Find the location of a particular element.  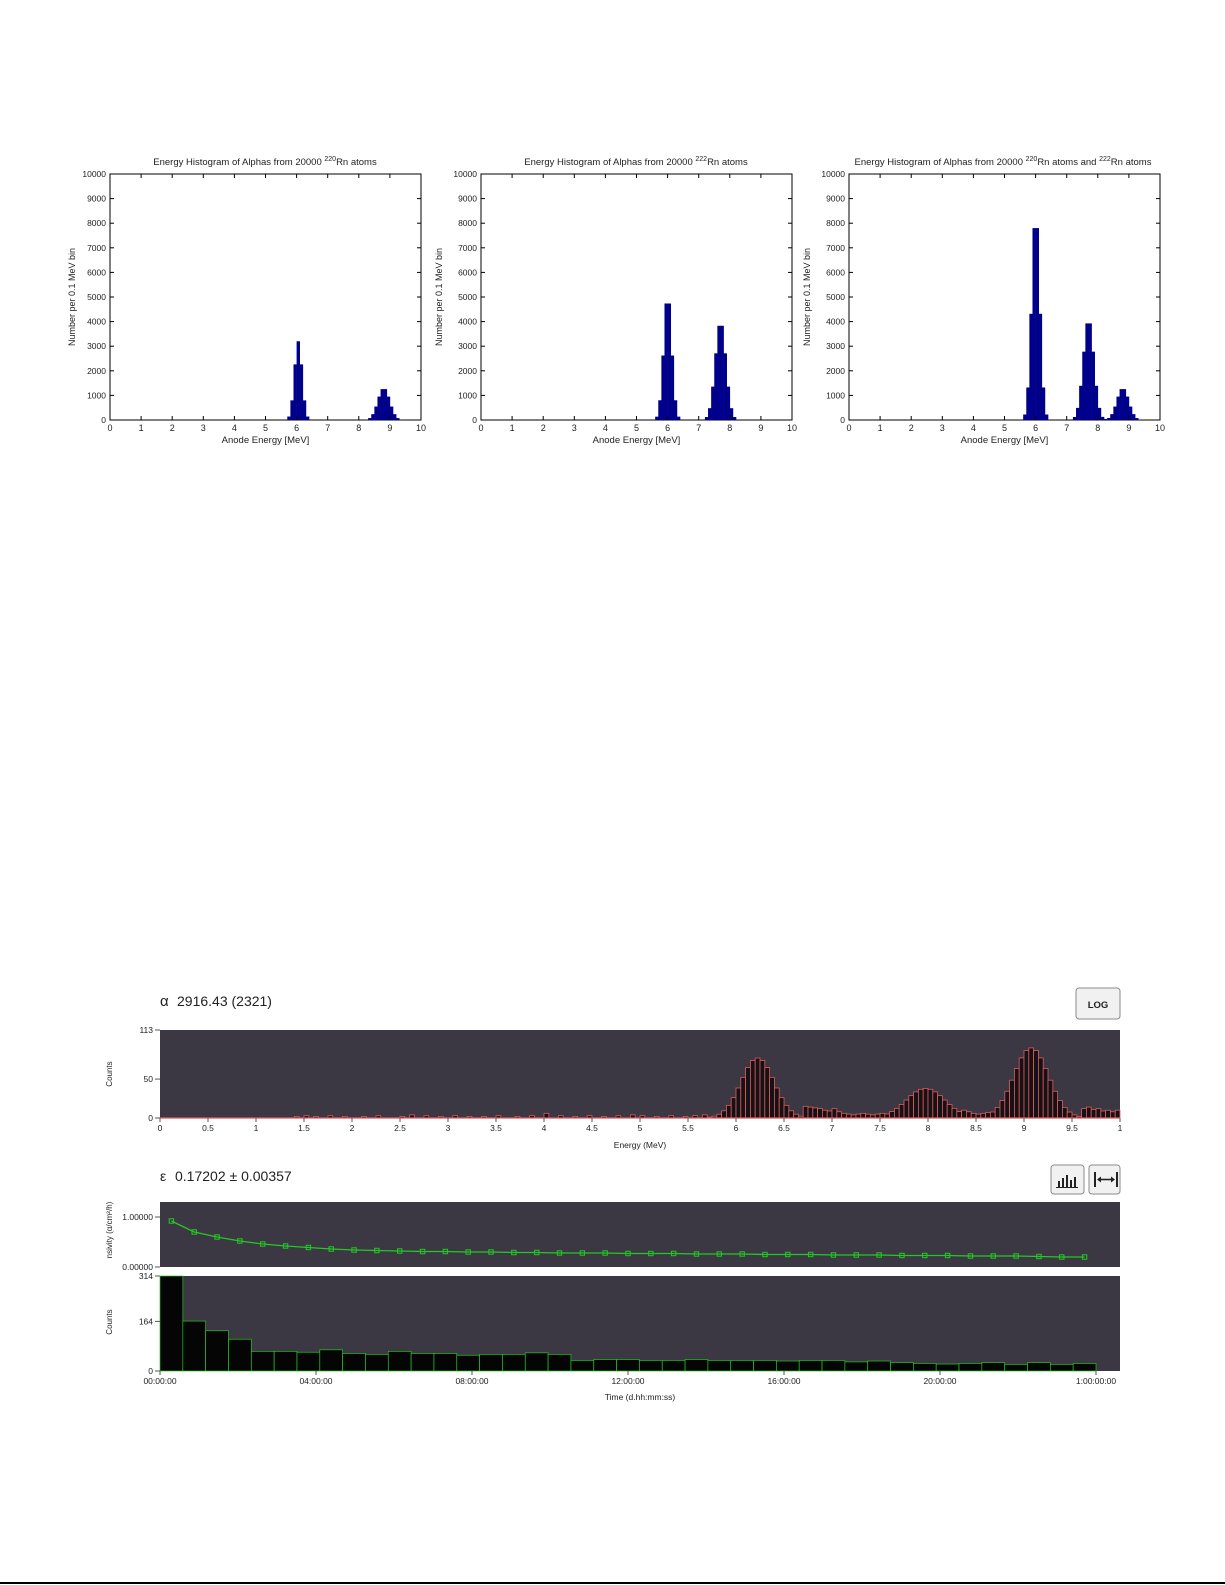

expand-horizontal-icon is located at coordinates (1106, 1179).